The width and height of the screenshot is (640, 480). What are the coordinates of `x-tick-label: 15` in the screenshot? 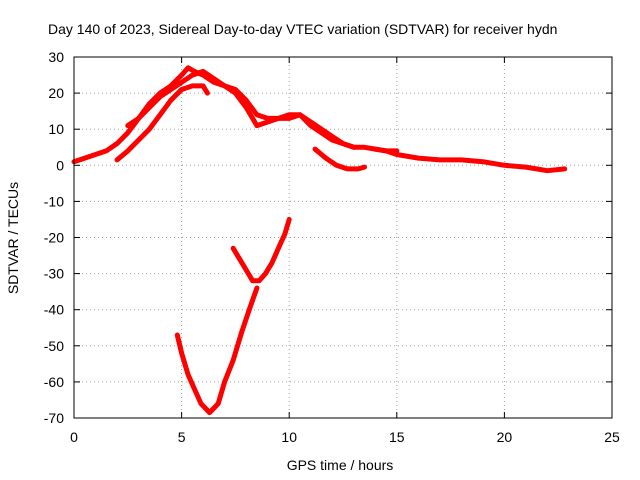 It's located at (397, 437).